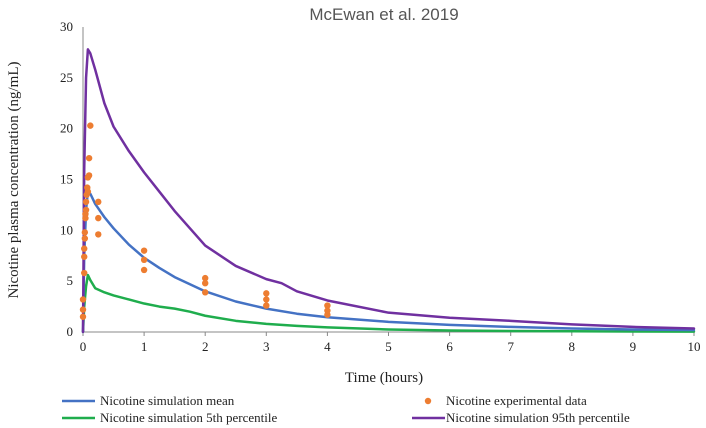 The height and width of the screenshot is (428, 706). What do you see at coordinates (510, 346) in the screenshot?
I see `x-tick-label: 7` at bounding box center [510, 346].